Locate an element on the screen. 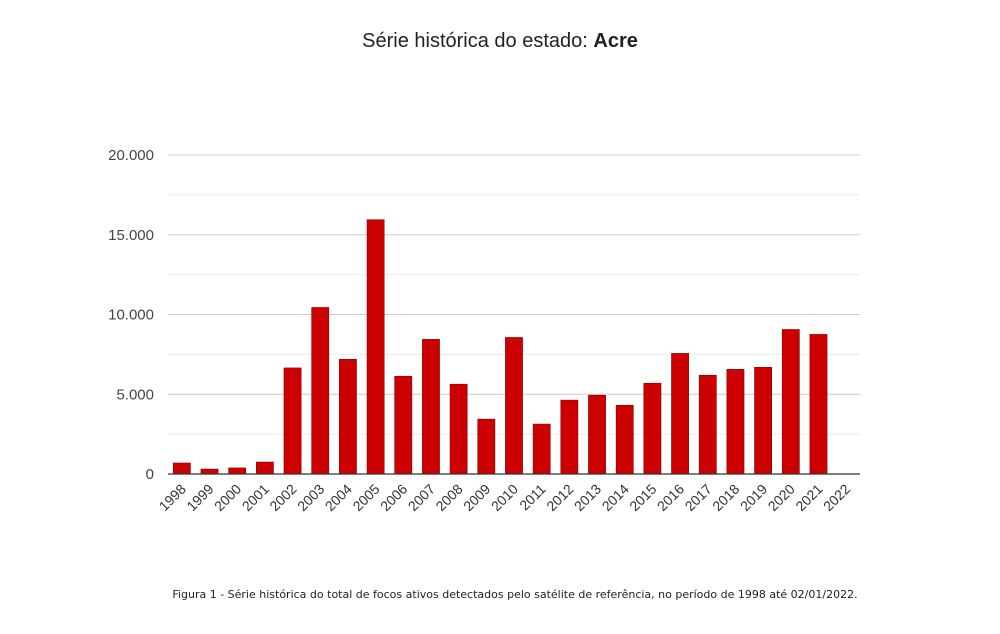 This screenshot has height=634, width=1000. x-tick-label: 2007 is located at coordinates (421, 497).